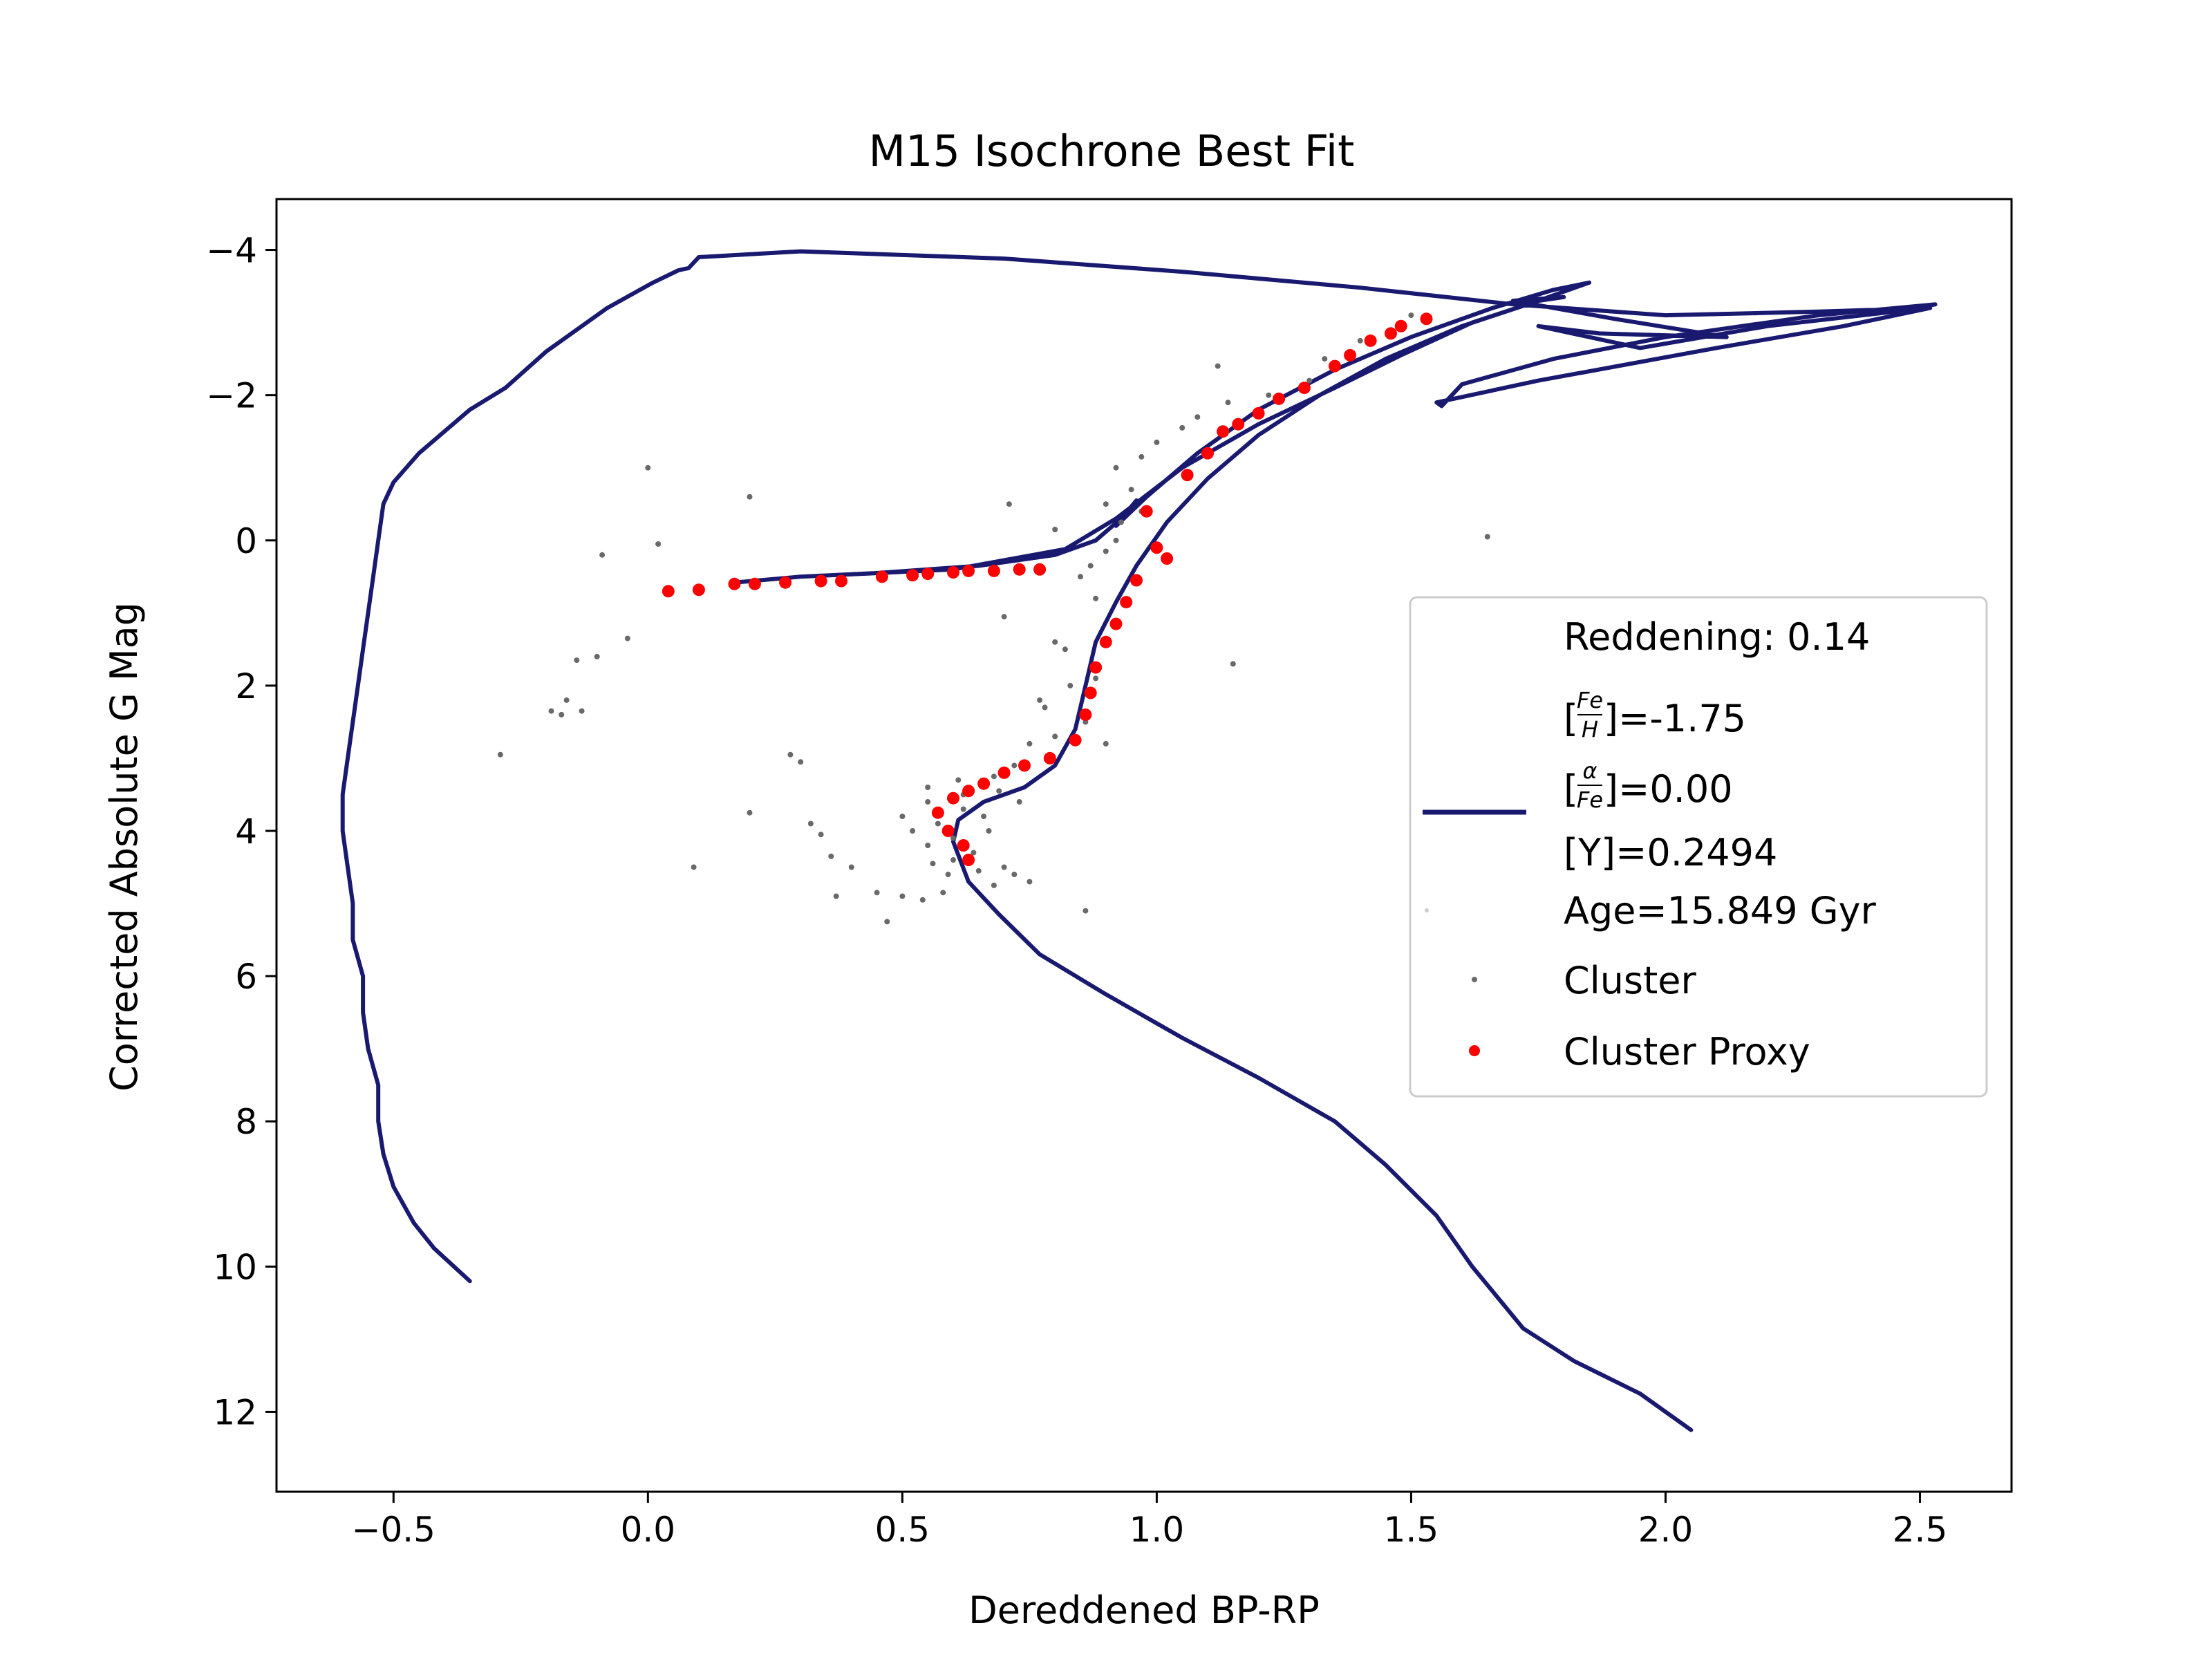 Image resolution: width=2212 pixels, height=1659 pixels. What do you see at coordinates (1112, 151) in the screenshot?
I see `chart-title: M15 Isochrone Best Fit` at bounding box center [1112, 151].